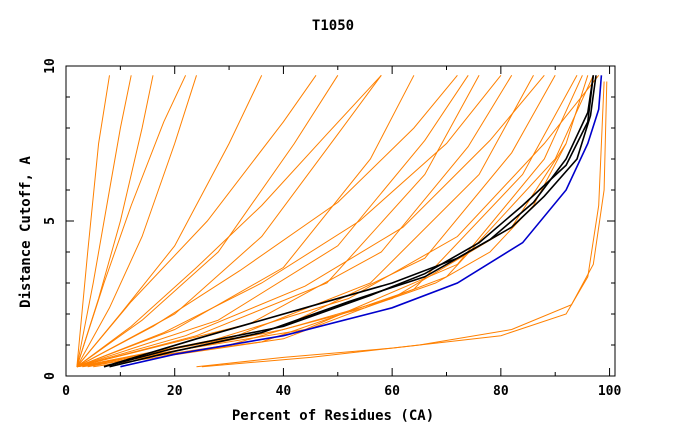  Describe the element at coordinates (66, 391) in the screenshot. I see `x-tick-label-0: 0` at that location.